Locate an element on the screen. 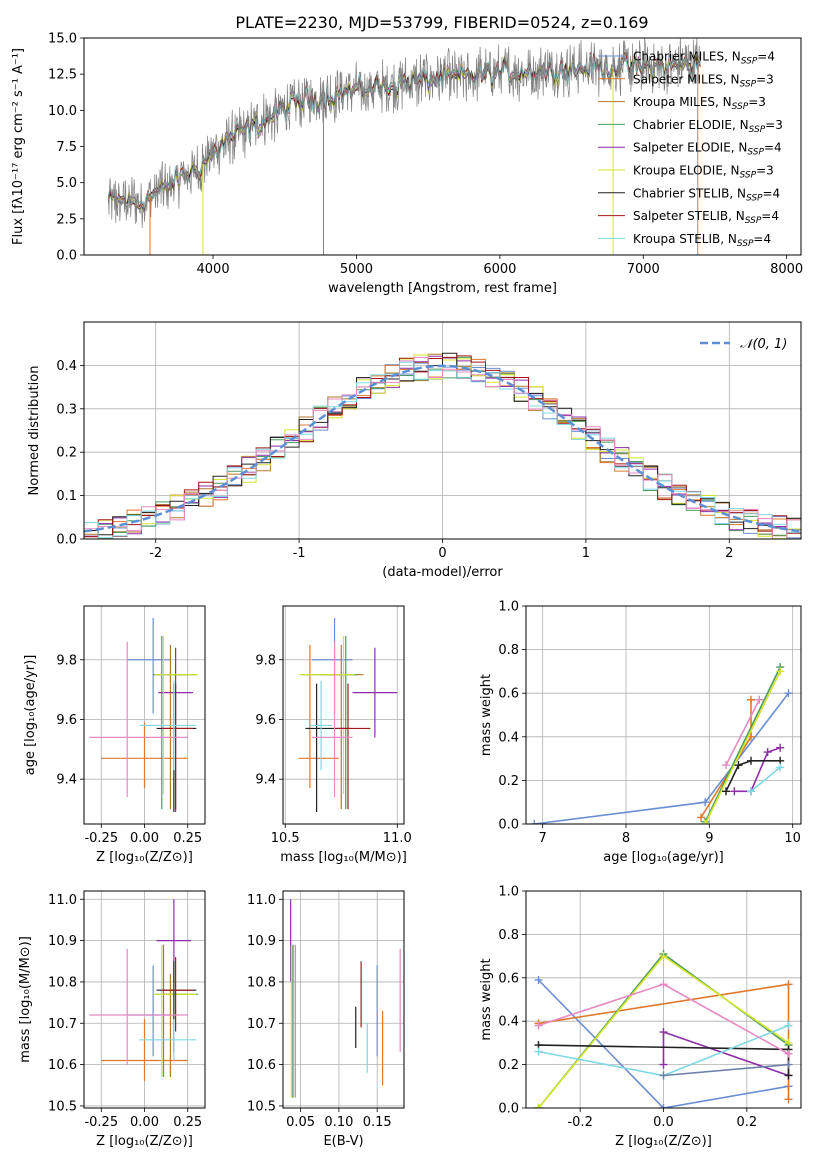  mass_weight_vs_age-ytick-label: 0.0 is located at coordinates (508, 825).